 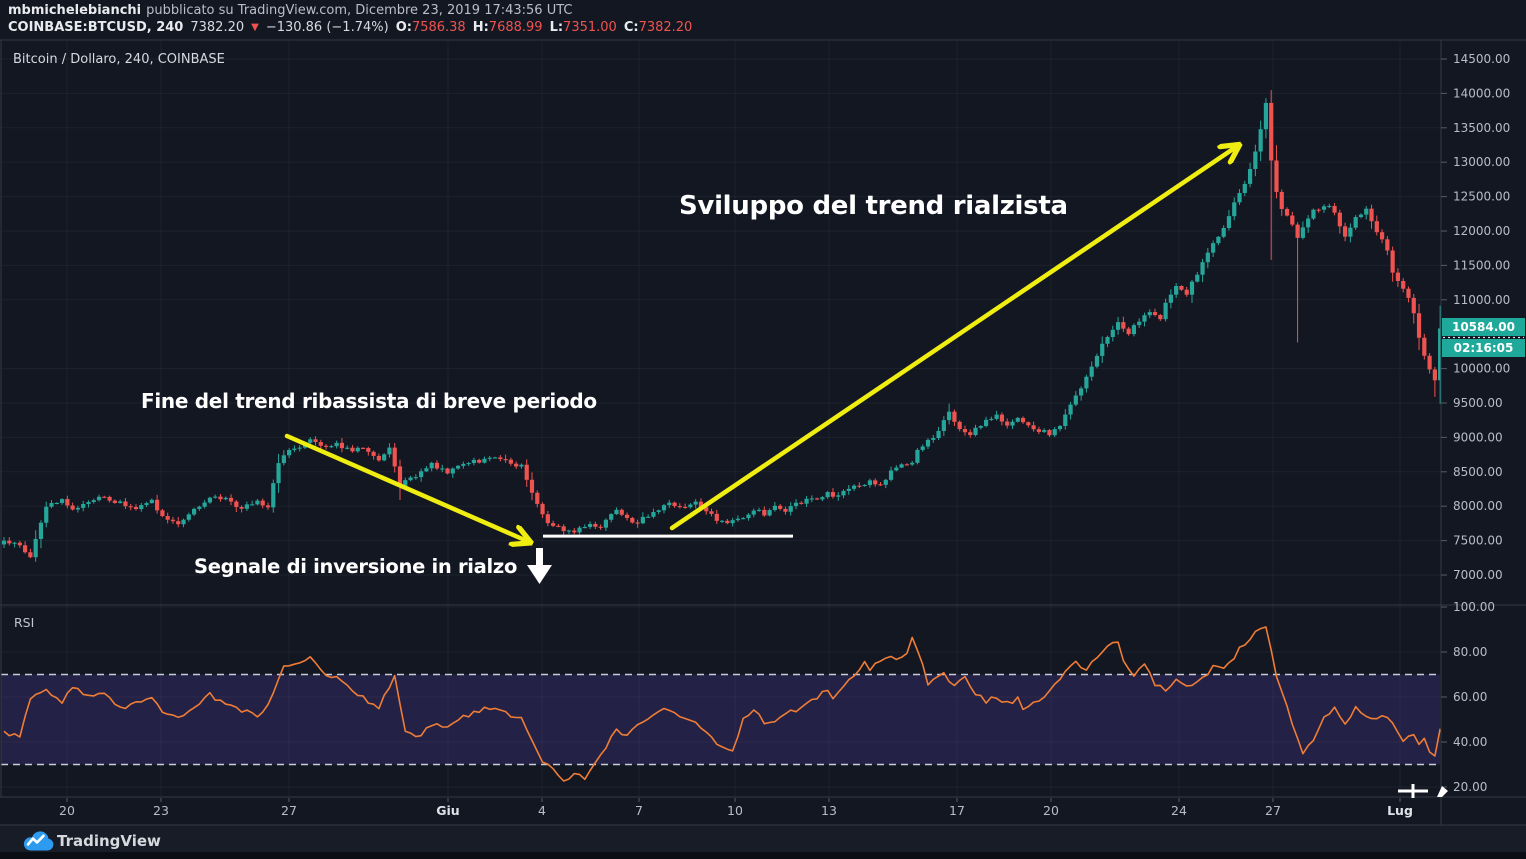 I want to click on author-name: mbmichelebianchi, so click(x=75, y=10).